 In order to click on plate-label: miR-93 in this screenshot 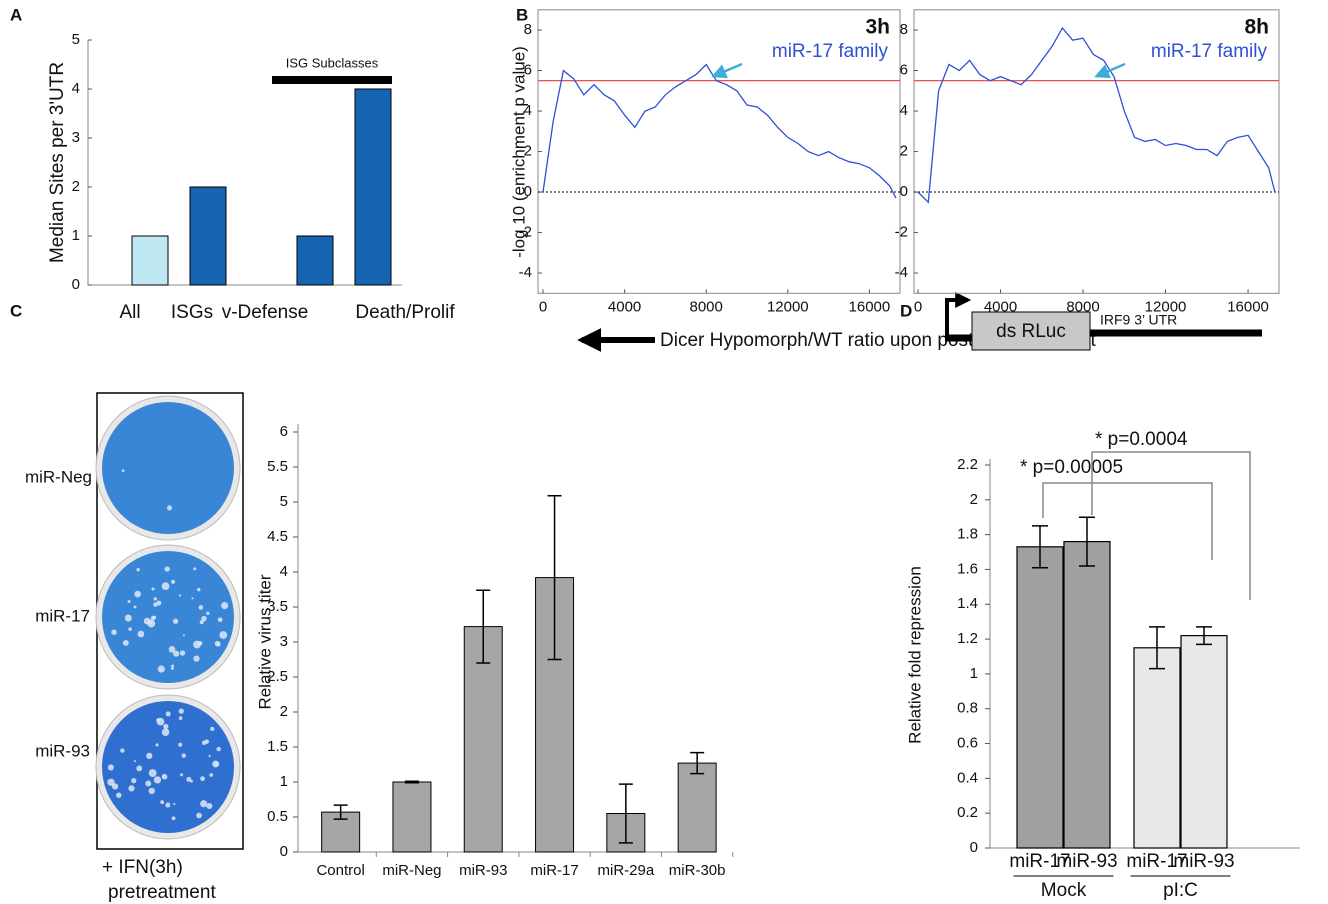, I will do `click(62, 750)`.